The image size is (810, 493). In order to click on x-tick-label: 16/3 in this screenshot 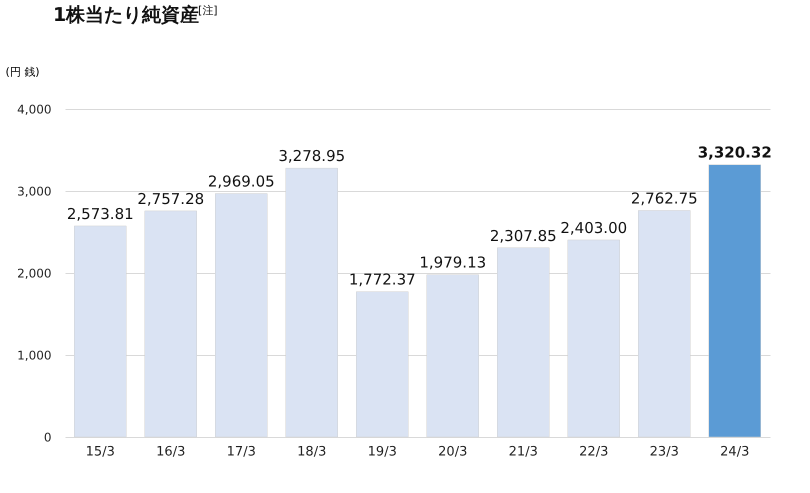, I will do `click(171, 452)`.